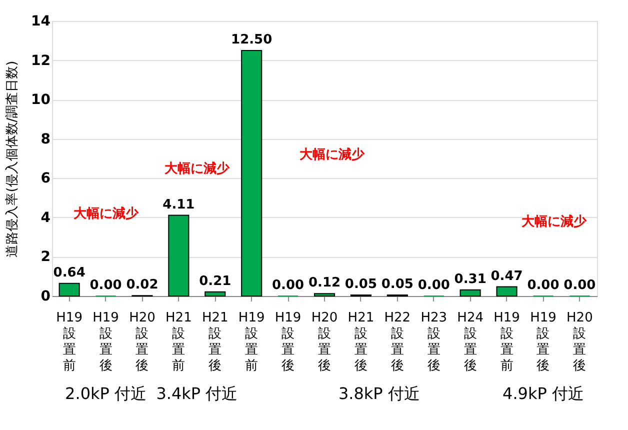 The image size is (628, 430). Describe the element at coordinates (470, 279) in the screenshot. I see `data-label: 0.31` at that location.